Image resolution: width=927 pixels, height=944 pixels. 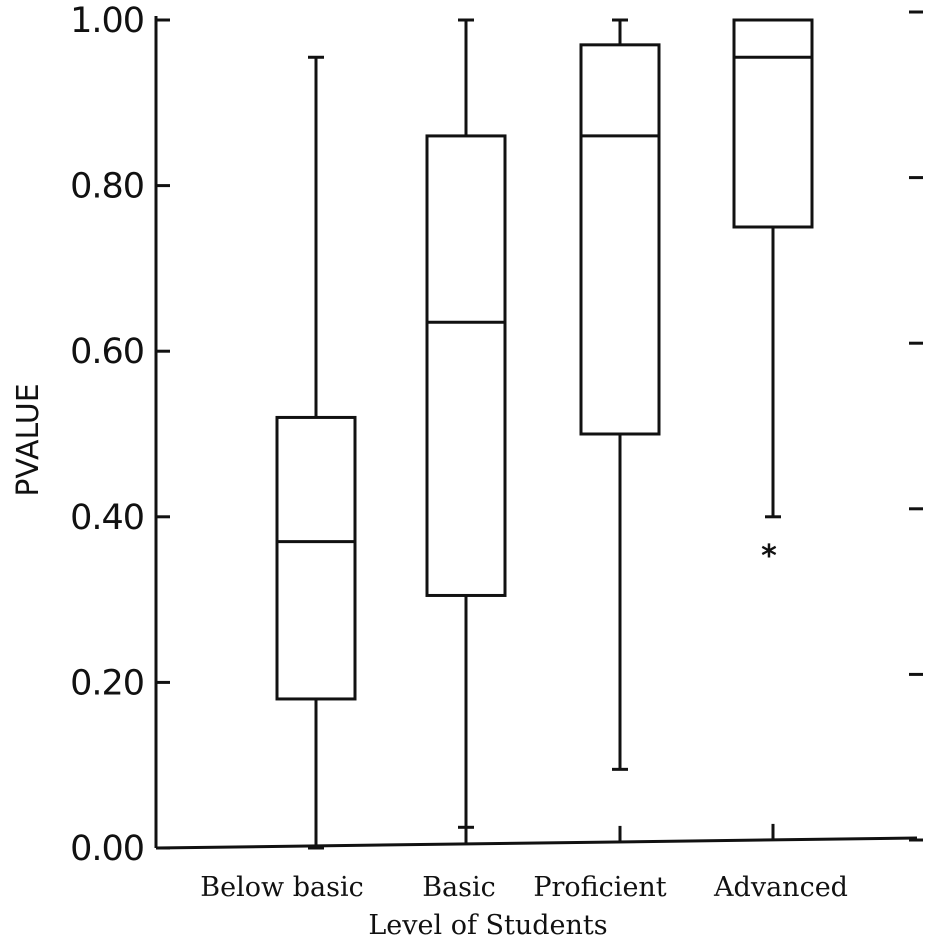 I want to click on x-axis-line, so click(x=536, y=843).